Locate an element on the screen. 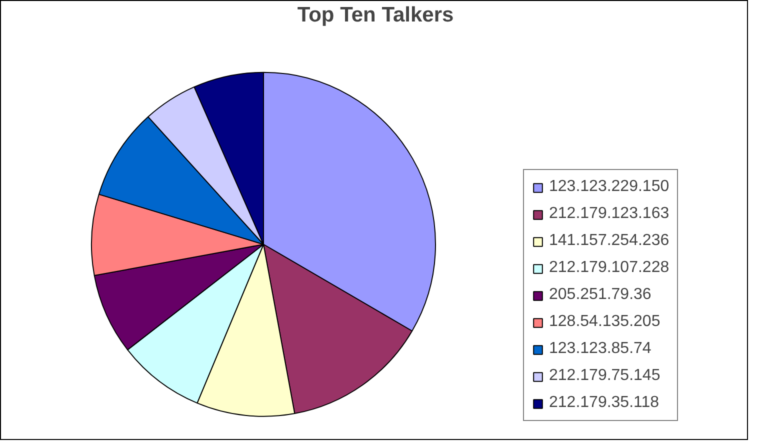  legend-label: 212.179.123.163 is located at coordinates (609, 214).